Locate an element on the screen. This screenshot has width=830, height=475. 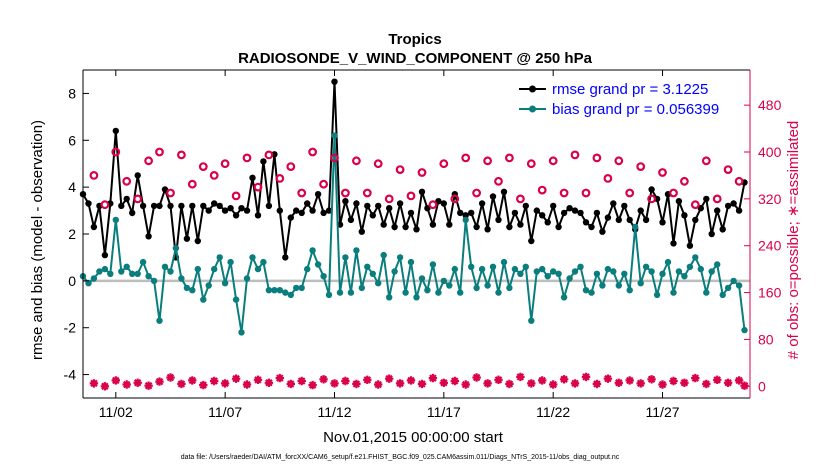
y2-tick-label: 400 is located at coordinates (770, 152).